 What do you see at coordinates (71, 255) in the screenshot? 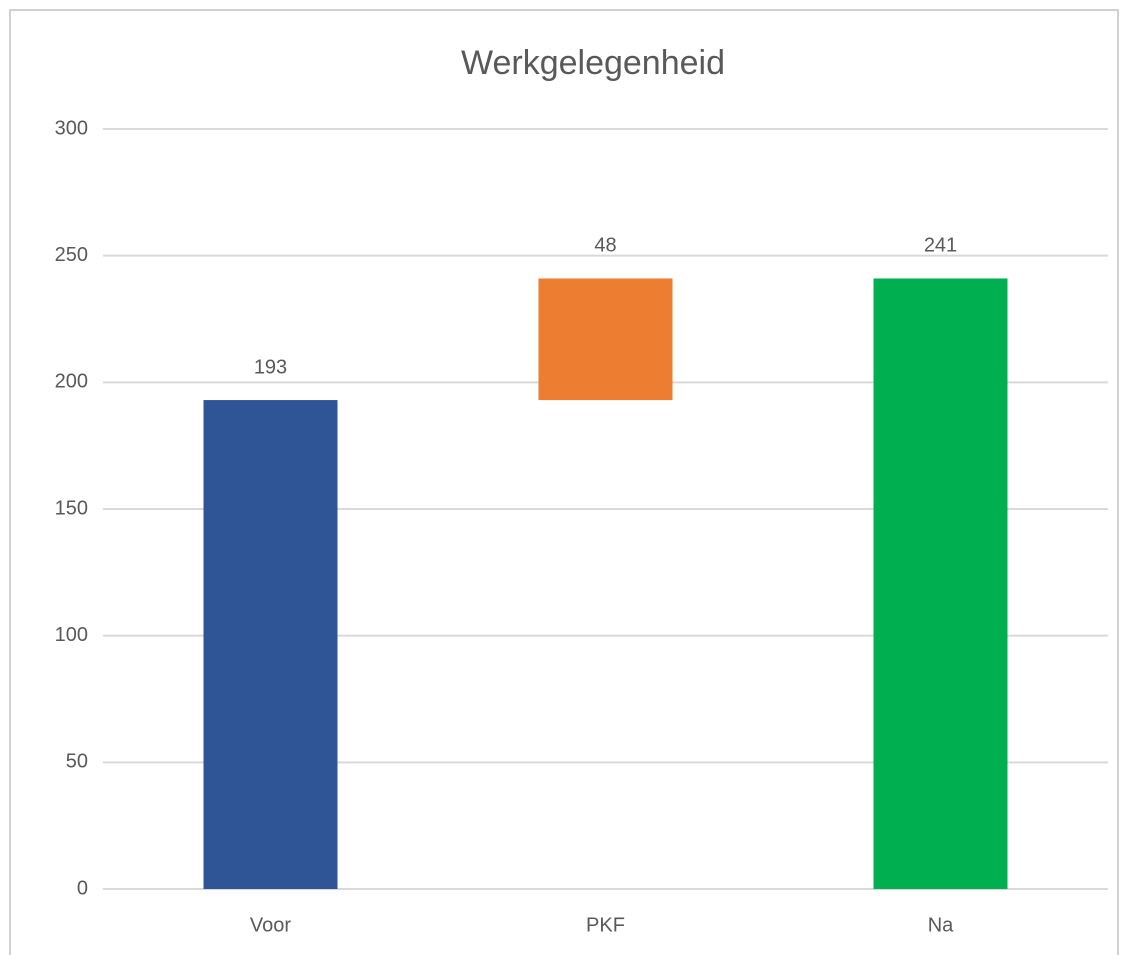
I see `y-tick-label: 250` at bounding box center [71, 255].